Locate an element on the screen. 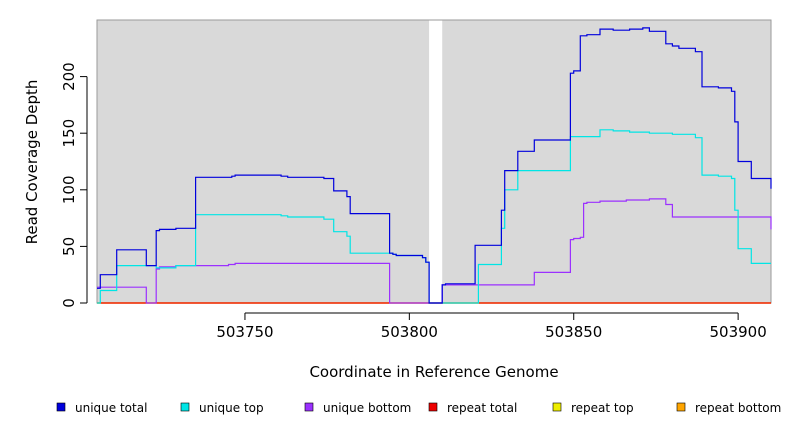  y-tick-label: 0 is located at coordinates (69, 303).